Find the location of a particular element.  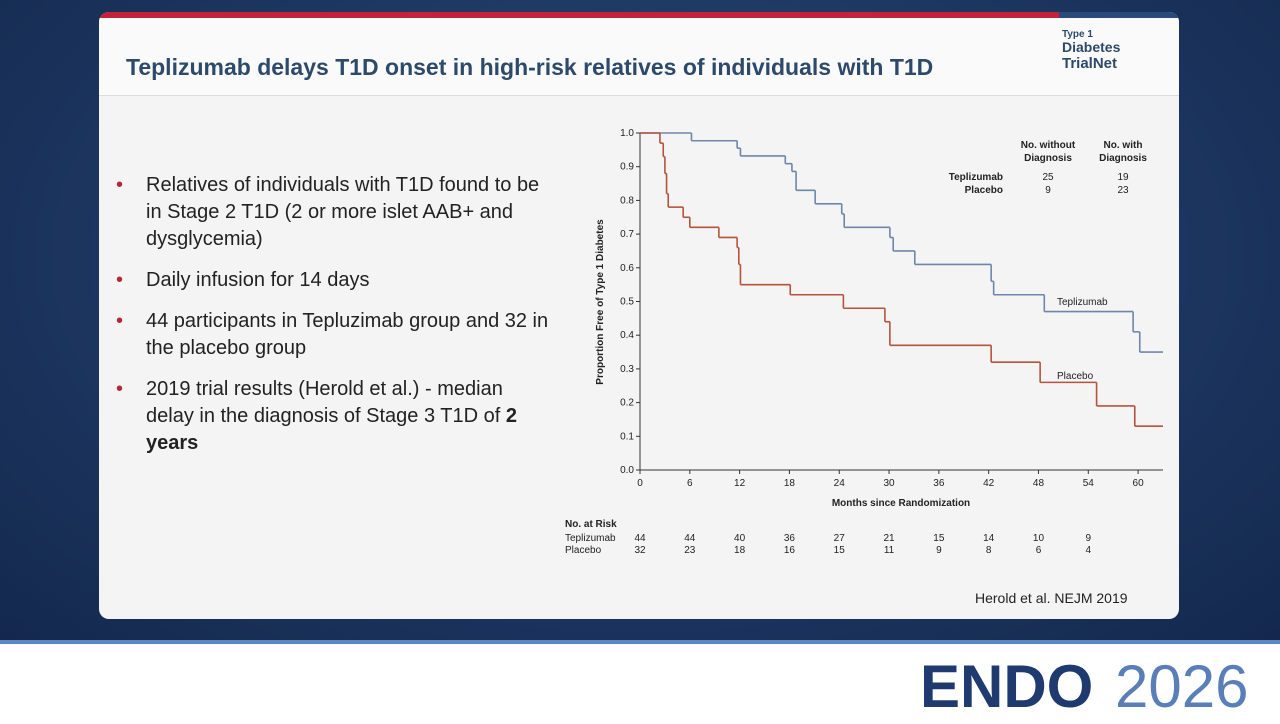

bullet-emphasis: 2 years is located at coordinates (331, 429).